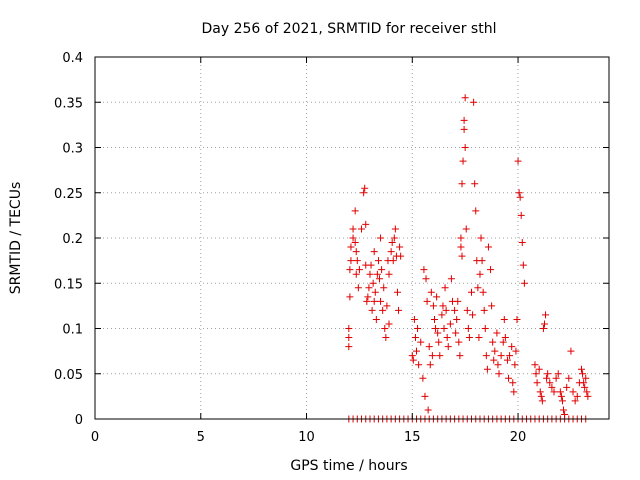 The height and width of the screenshot is (480, 640). I want to click on x-tick-label: 10, so click(306, 437).